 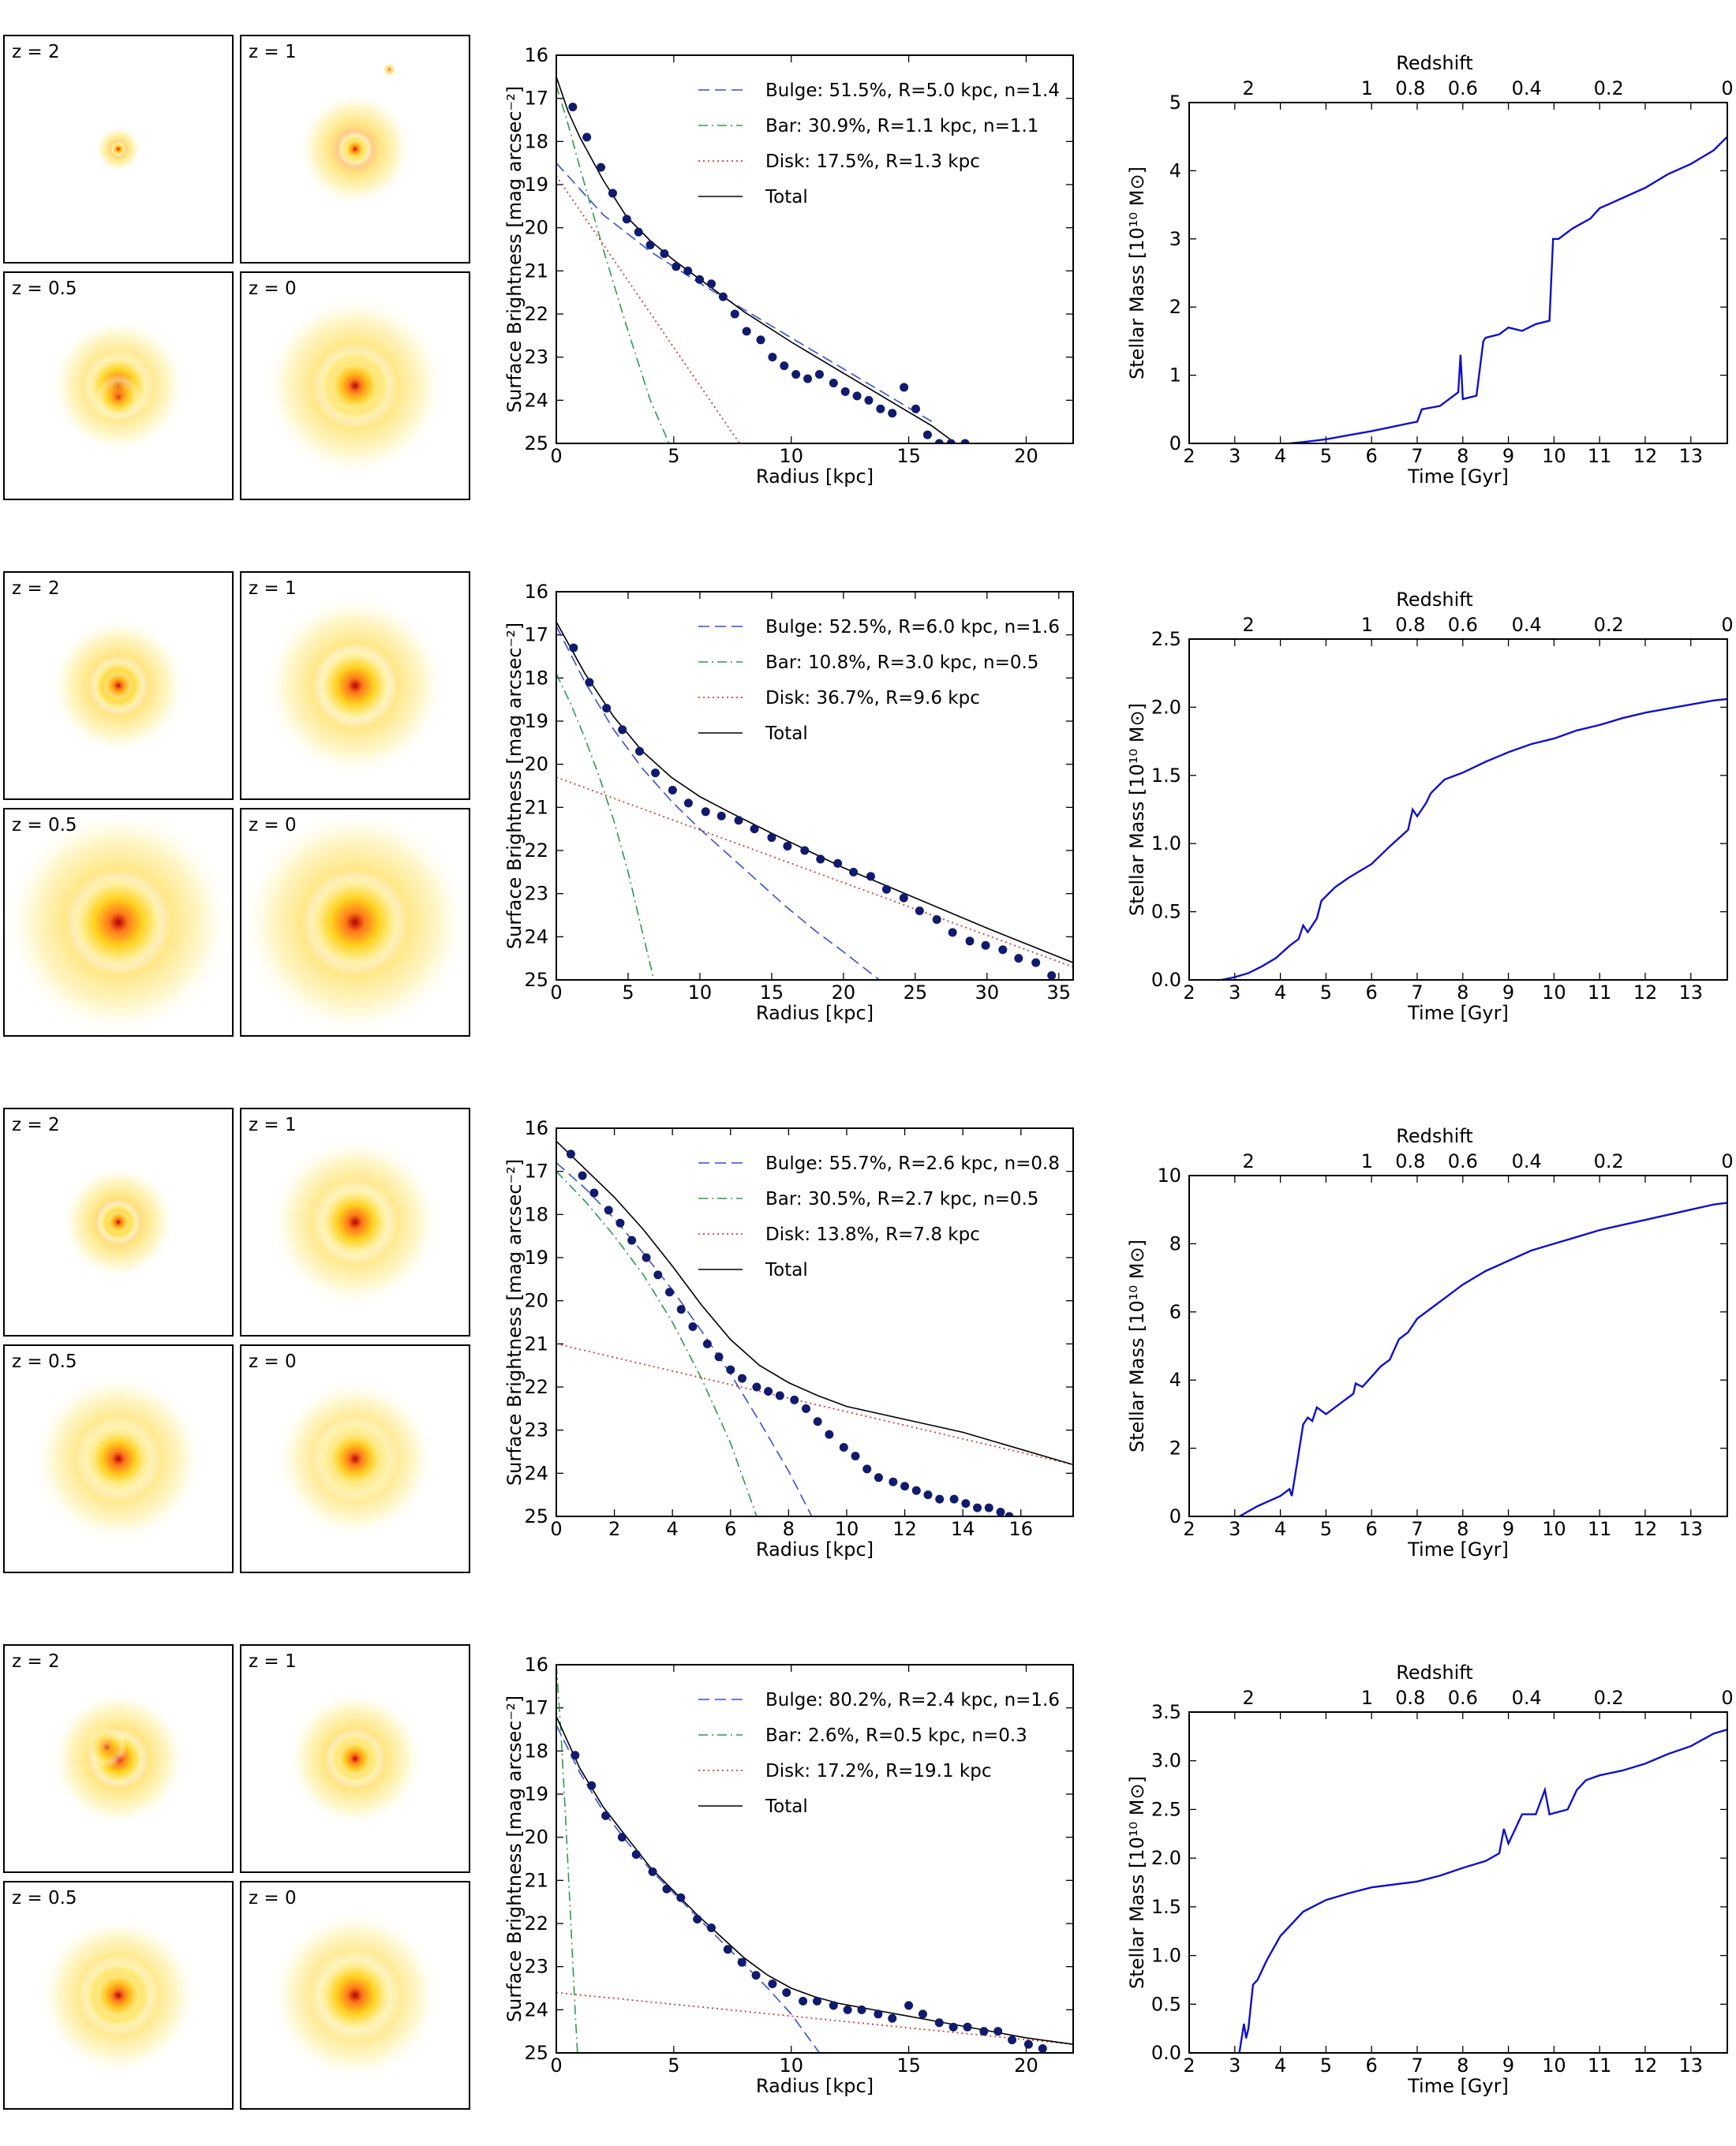 I want to click on y-tick-label: 0.0, so click(x=1166, y=980).